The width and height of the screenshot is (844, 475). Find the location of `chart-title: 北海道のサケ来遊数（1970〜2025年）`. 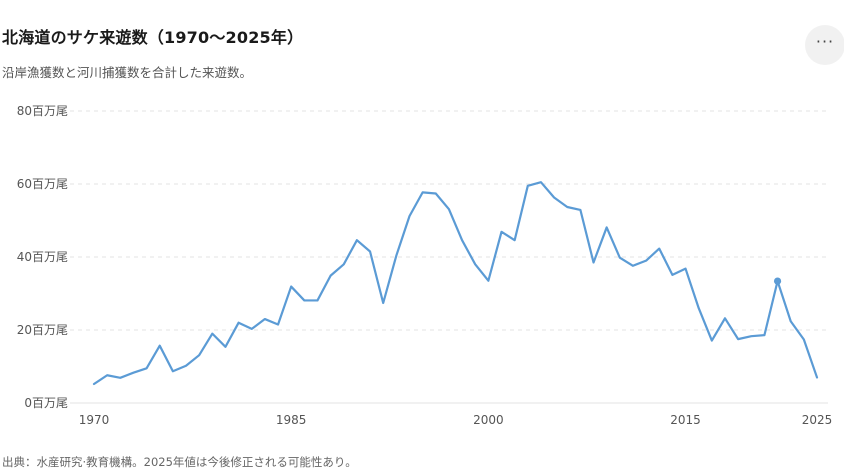

chart-title: 北海道のサケ来遊数（1970〜2025年） is located at coordinates (153, 37).